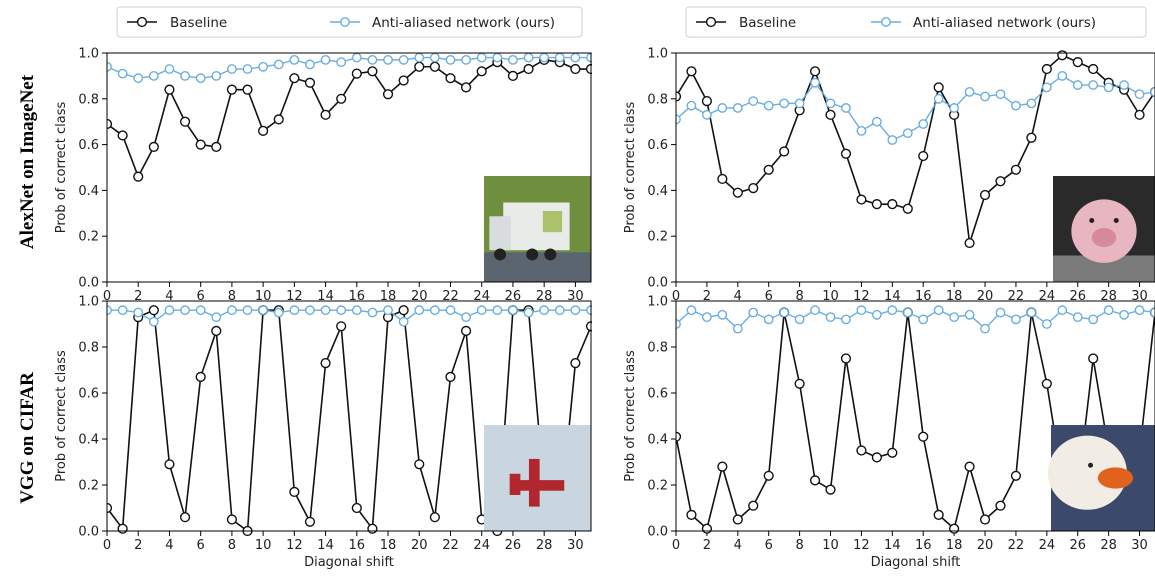  Describe the element at coordinates (142, 22) in the screenshot. I see `legend-baseline-marker` at that location.